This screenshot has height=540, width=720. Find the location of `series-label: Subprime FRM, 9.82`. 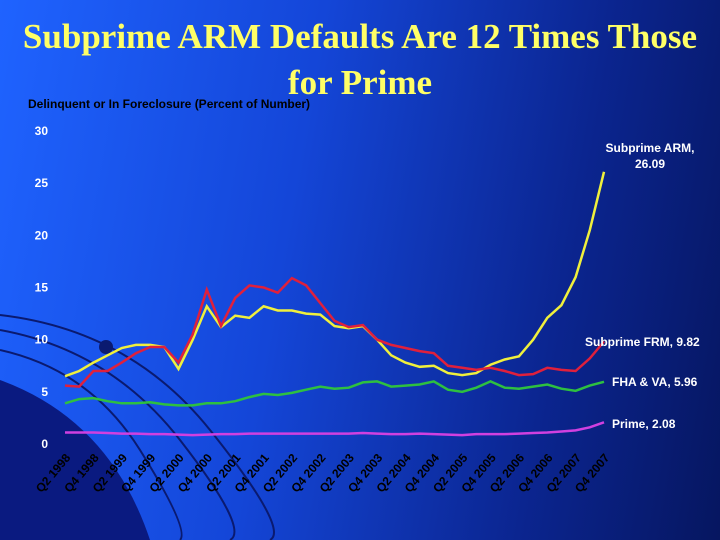

series-label: Subprime FRM, 9.82 is located at coordinates (642, 342).